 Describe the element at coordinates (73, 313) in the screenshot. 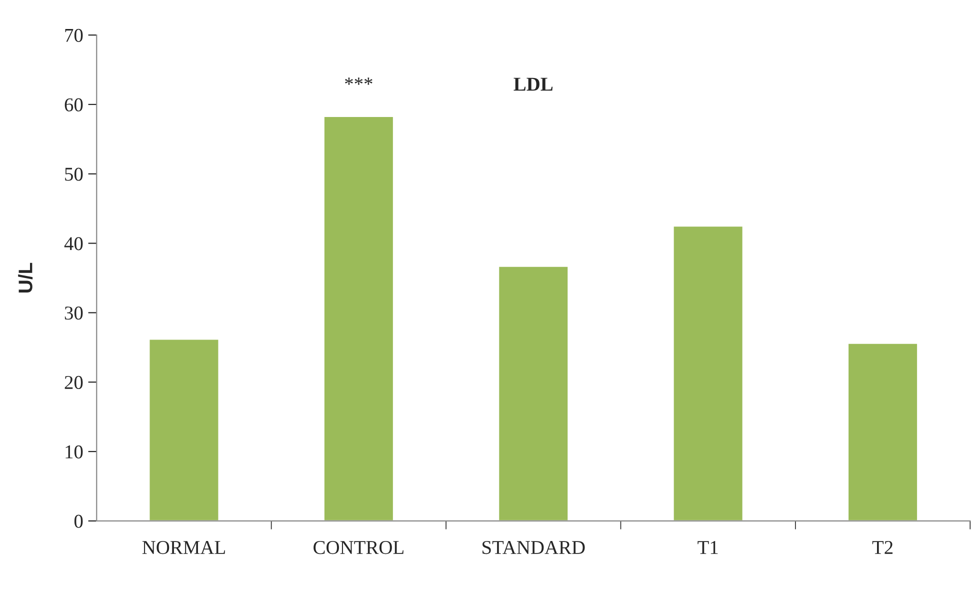

I see `y-tick-label: 30` at that location.